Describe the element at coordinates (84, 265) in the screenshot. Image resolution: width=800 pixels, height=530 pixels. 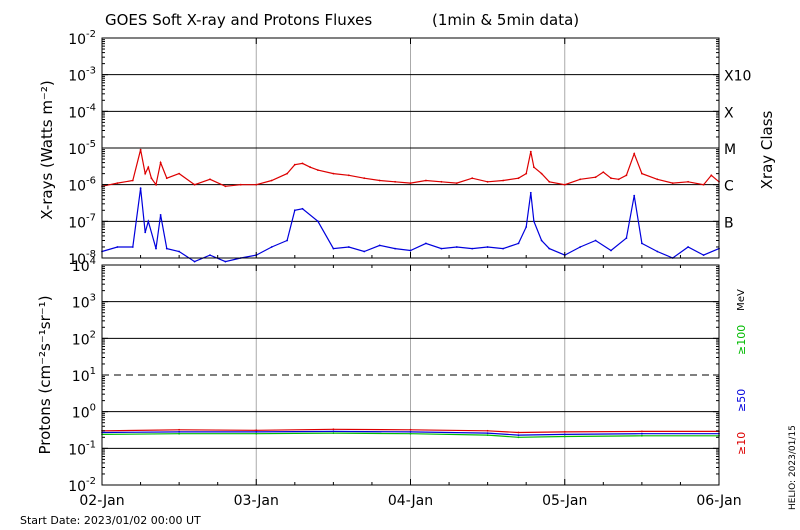
I see `y-tick-label: 10⁴` at that location.